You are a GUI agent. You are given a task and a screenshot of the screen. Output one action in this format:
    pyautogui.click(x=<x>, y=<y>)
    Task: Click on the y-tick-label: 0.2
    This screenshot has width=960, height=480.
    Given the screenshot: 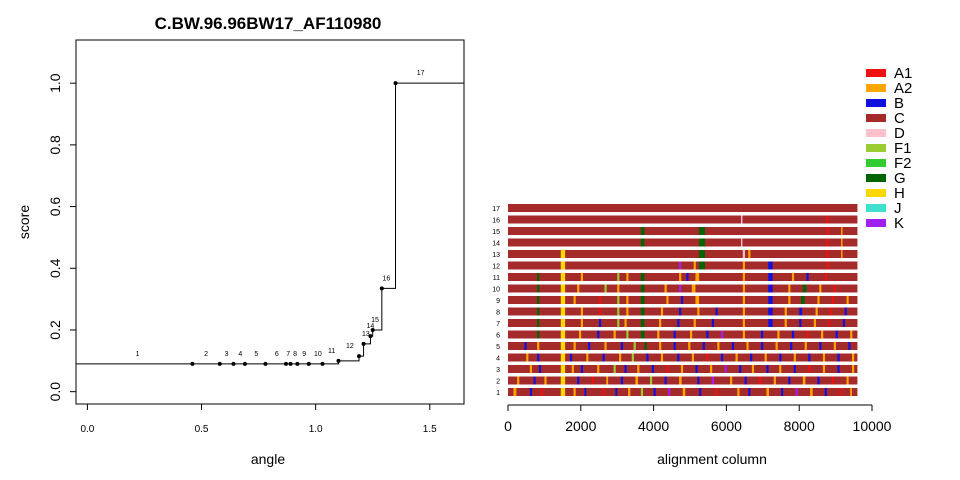 What is the action you would take?
    pyautogui.click(x=55, y=330)
    